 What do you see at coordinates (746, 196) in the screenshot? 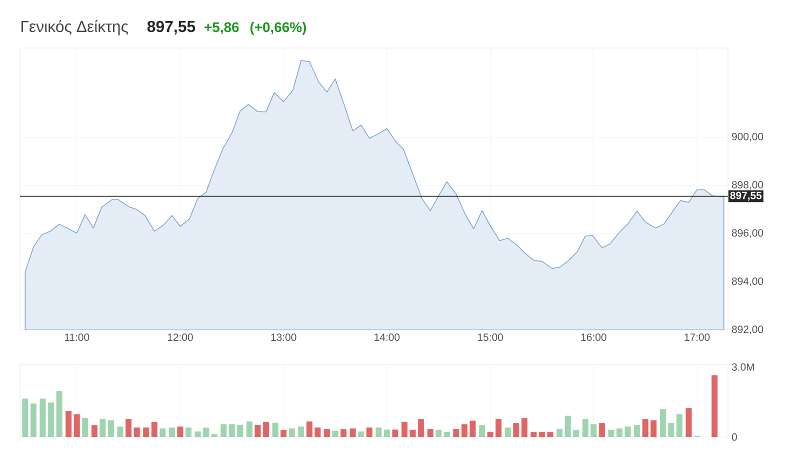
I see `ref-line-label: 897,55` at bounding box center [746, 196].